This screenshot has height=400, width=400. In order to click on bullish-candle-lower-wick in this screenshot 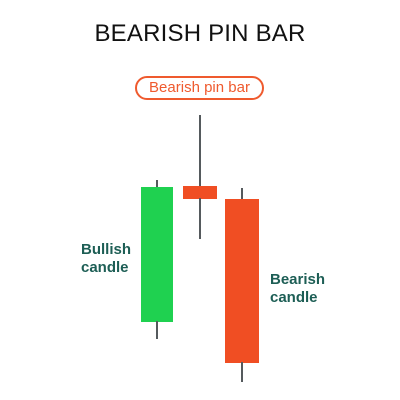, I will do `click(157, 330)`.